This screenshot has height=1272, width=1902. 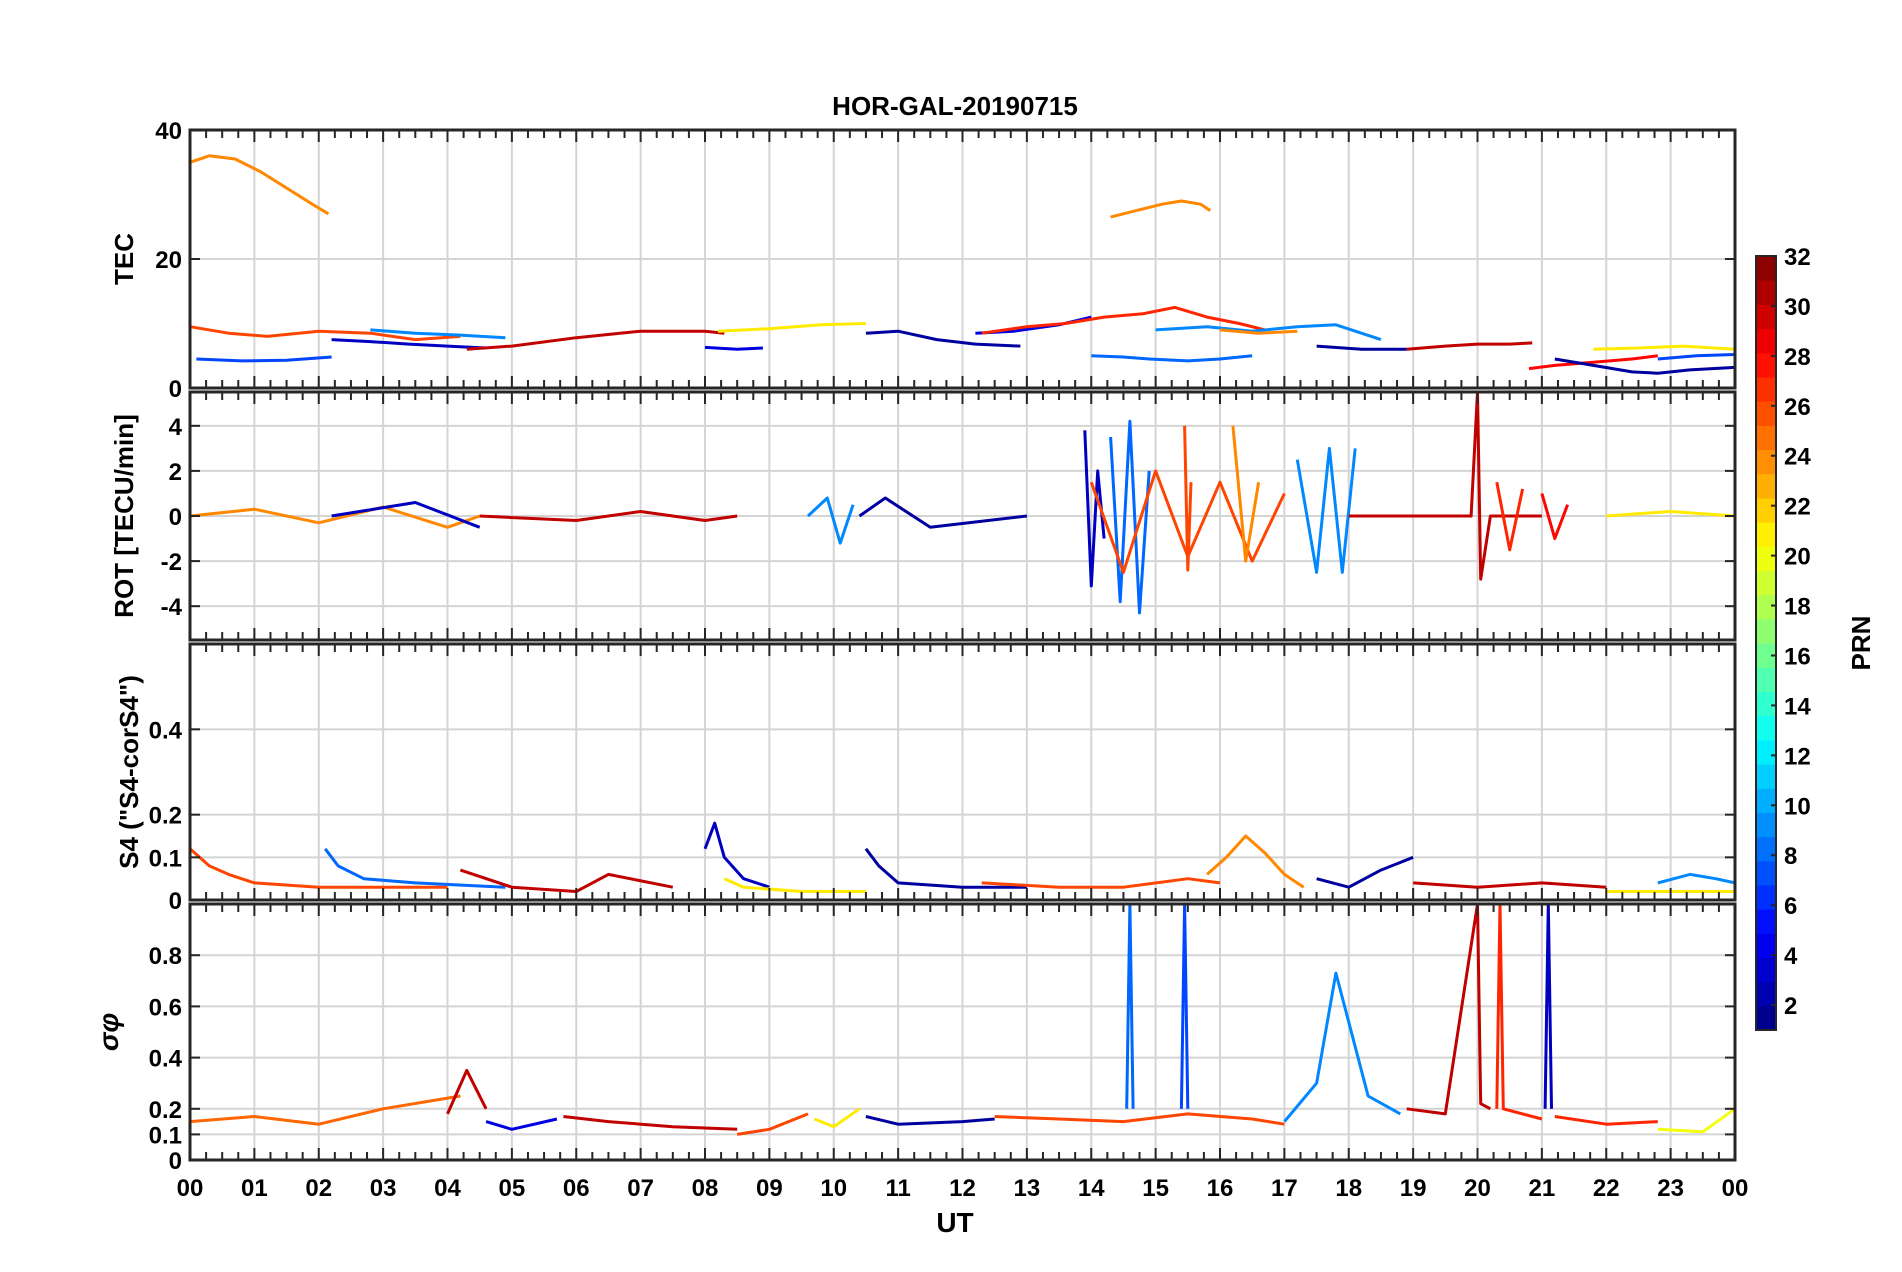 I want to click on y-tick-label: 0.8, so click(x=165, y=956).